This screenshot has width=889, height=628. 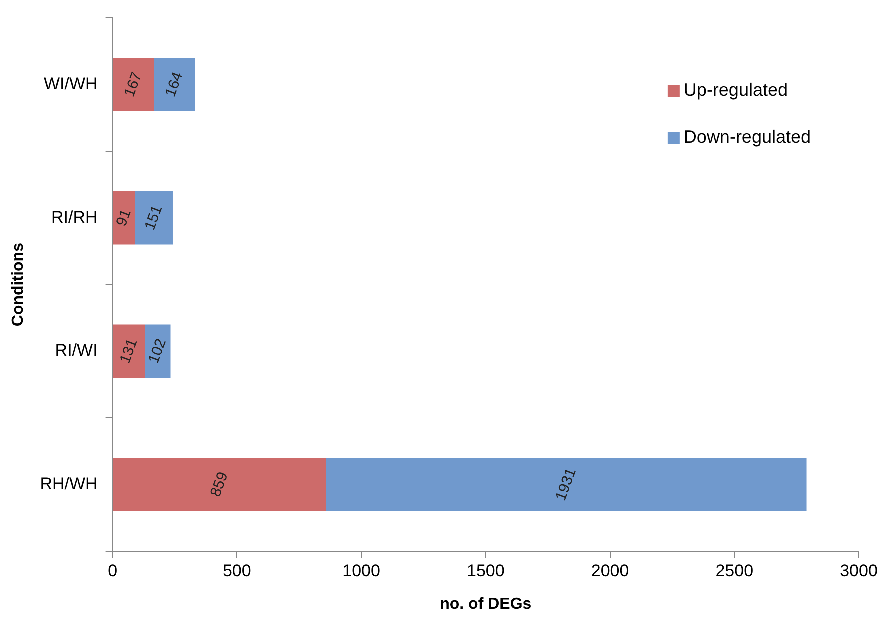 I want to click on y-tick-label: RI/WI, so click(x=76, y=350).